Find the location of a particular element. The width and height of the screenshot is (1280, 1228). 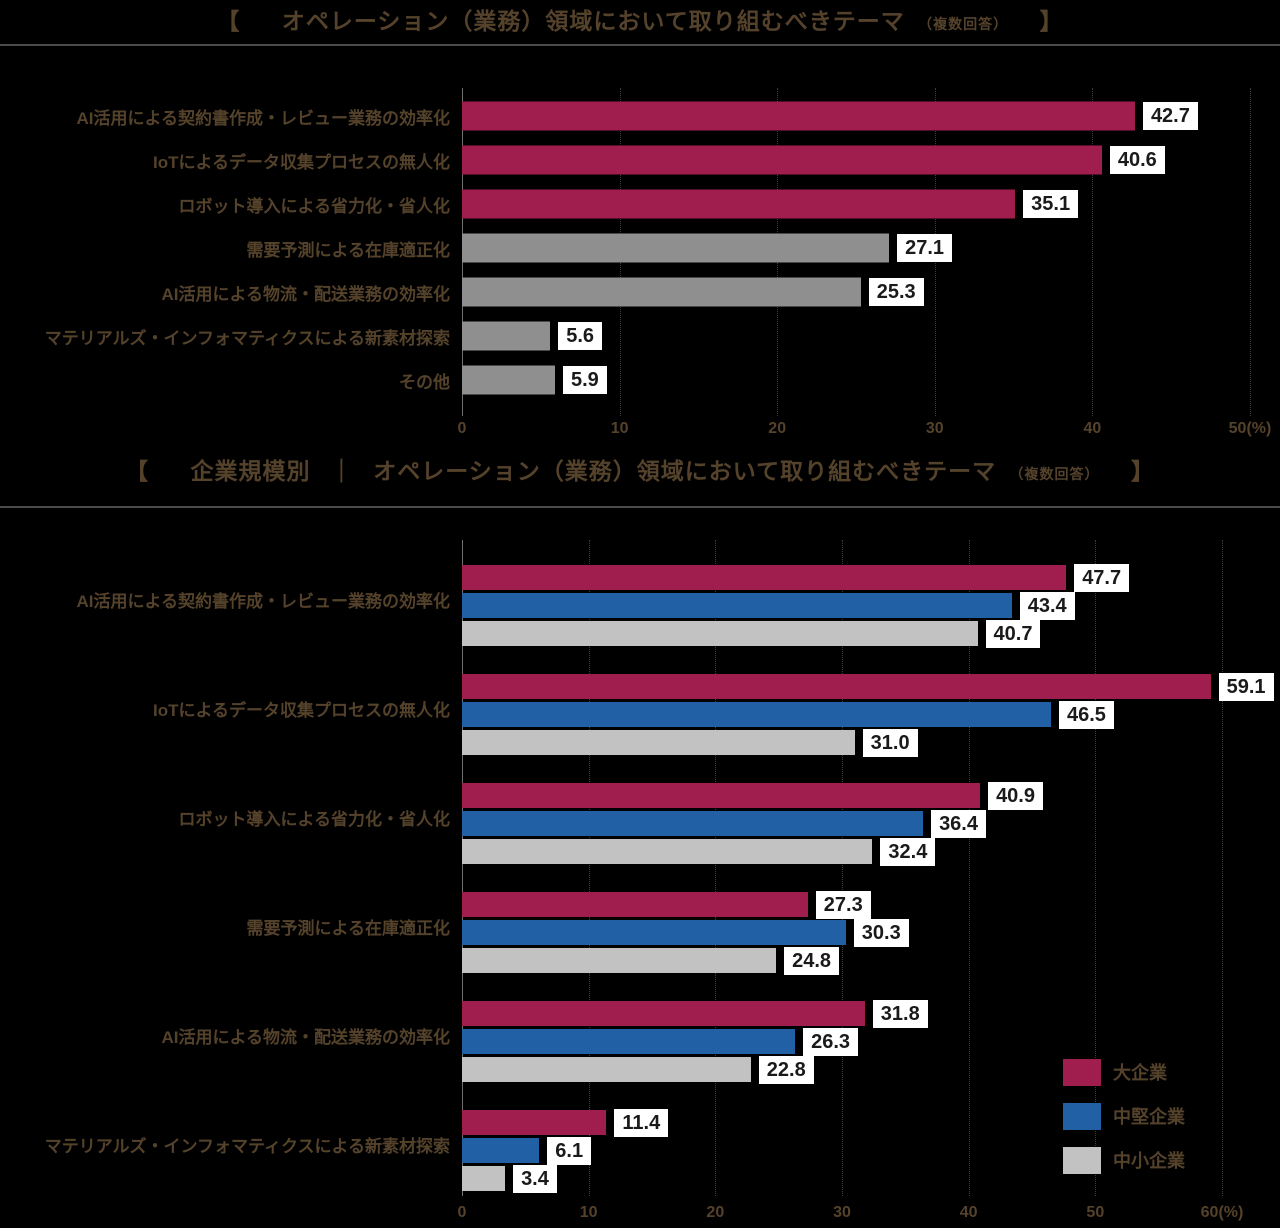

bar-line: 40.9 is located at coordinates (842, 795).